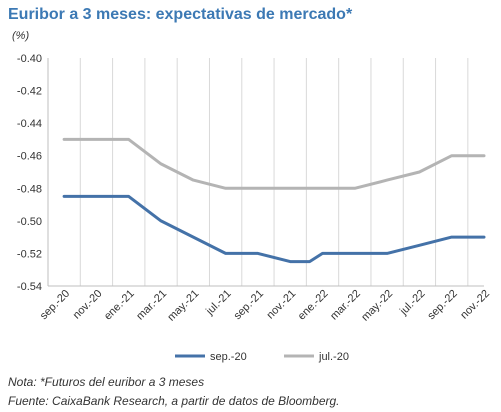 Image resolution: width=501 pixels, height=412 pixels. Describe the element at coordinates (29, 287) in the screenshot. I see `y-tick-label: -0.54` at that location.